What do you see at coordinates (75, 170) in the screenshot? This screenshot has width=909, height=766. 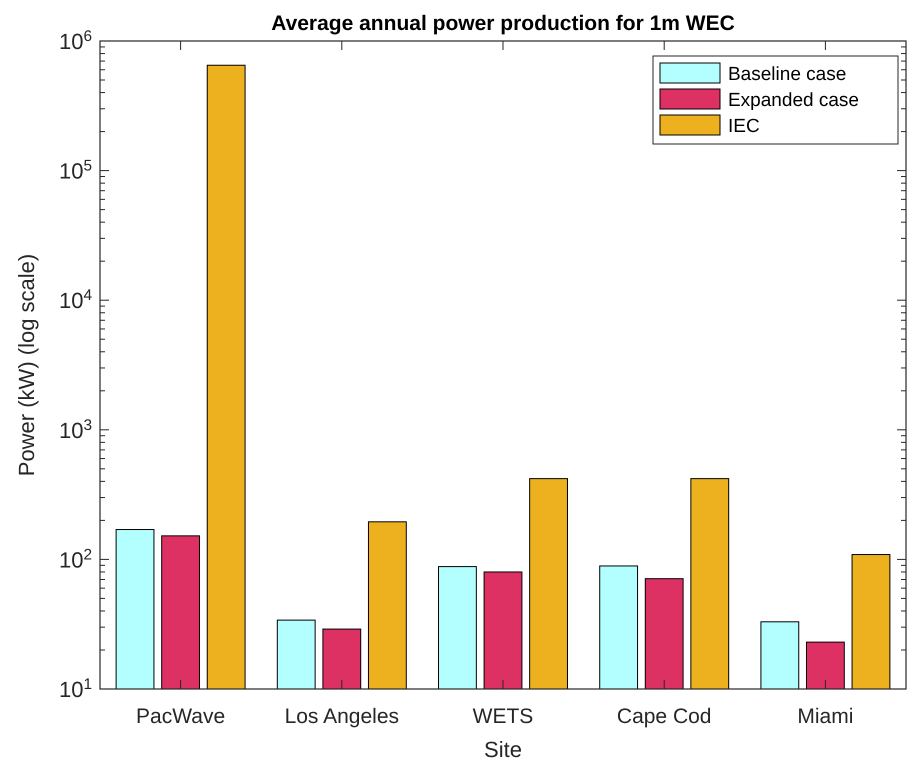 I see `y-tick-label: 10$^{5}$` at bounding box center [75, 170].